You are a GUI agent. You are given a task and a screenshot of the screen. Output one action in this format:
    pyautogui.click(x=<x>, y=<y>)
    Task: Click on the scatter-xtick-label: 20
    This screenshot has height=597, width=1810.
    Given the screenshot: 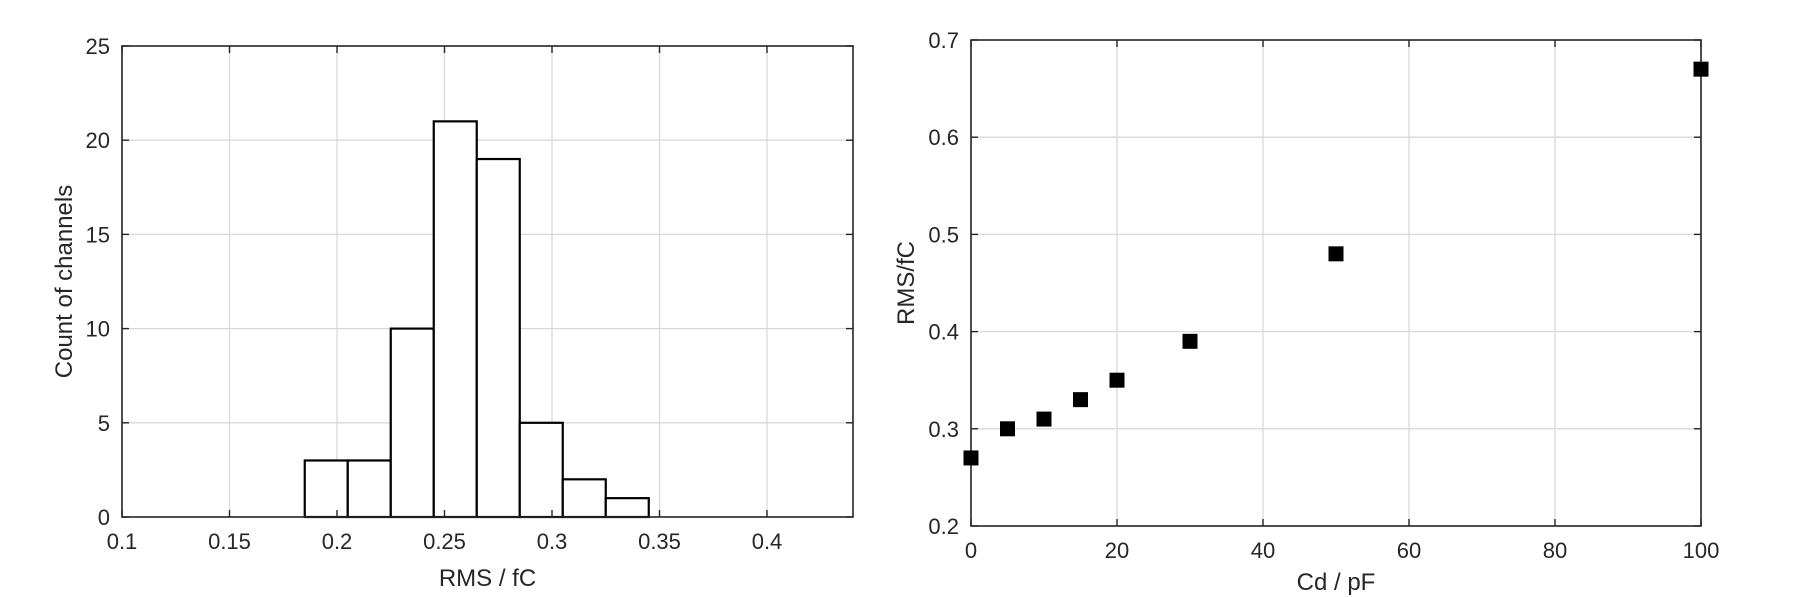 What is the action you would take?
    pyautogui.click(x=1117, y=550)
    